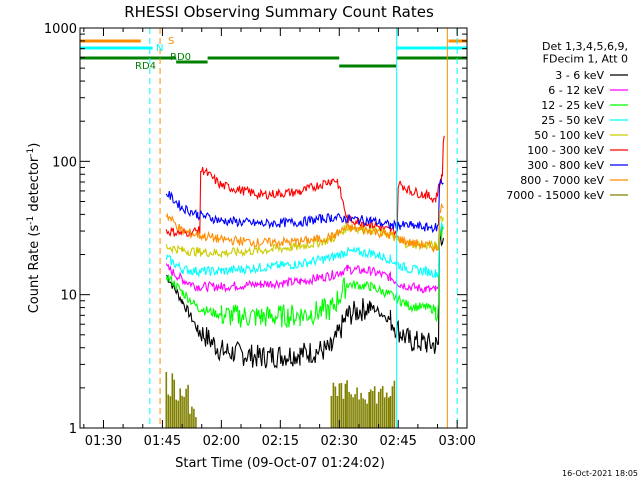 This screenshot has height=480, width=640. What do you see at coordinates (273, 53) in the screenshot?
I see `flag-bars` at bounding box center [273, 53].